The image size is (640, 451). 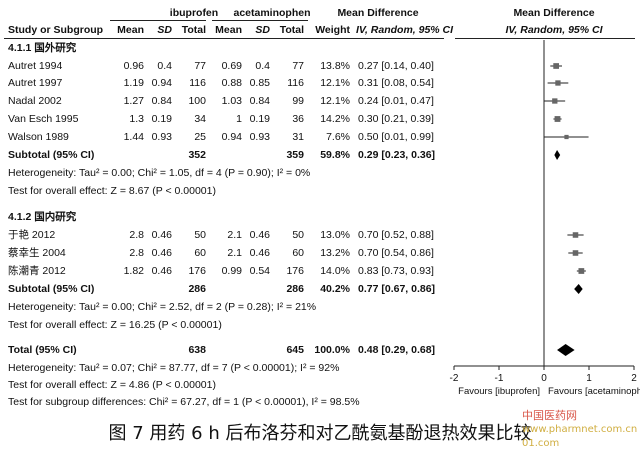 I want to click on total1: 25, so click(x=200, y=137).